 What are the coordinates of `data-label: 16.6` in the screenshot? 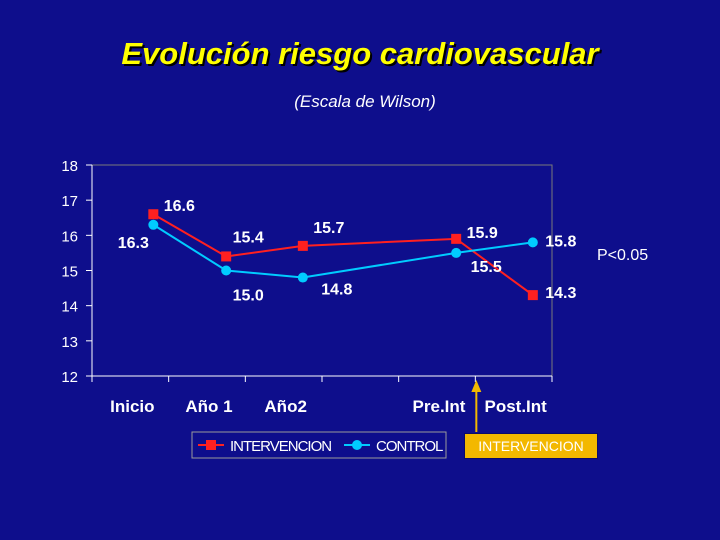 It's located at (179, 206).